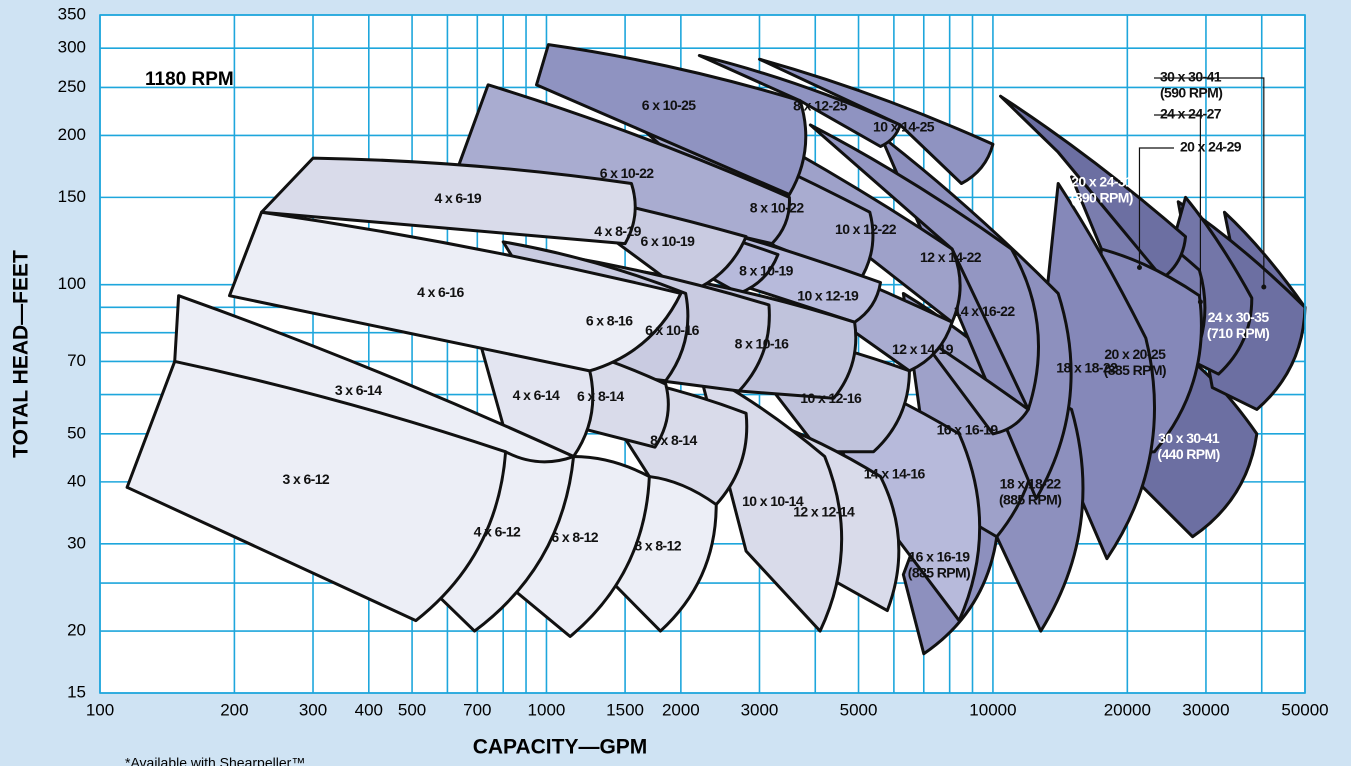 The height and width of the screenshot is (766, 1351). Describe the element at coordinates (234, 709) in the screenshot. I see `x-tick-label: 200` at that location.